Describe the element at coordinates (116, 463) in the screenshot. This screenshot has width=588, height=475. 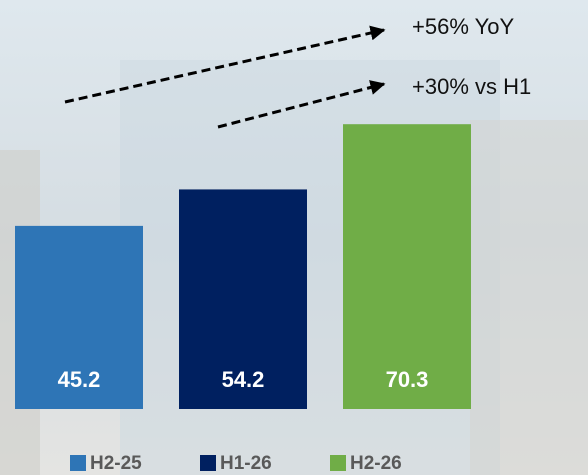
I see `legend-label: H2-25` at that location.